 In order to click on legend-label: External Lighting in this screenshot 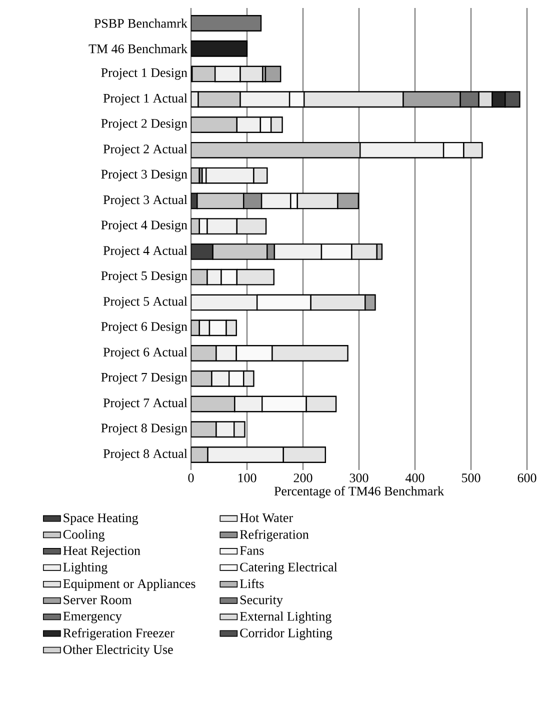, I will do `click(286, 618)`.